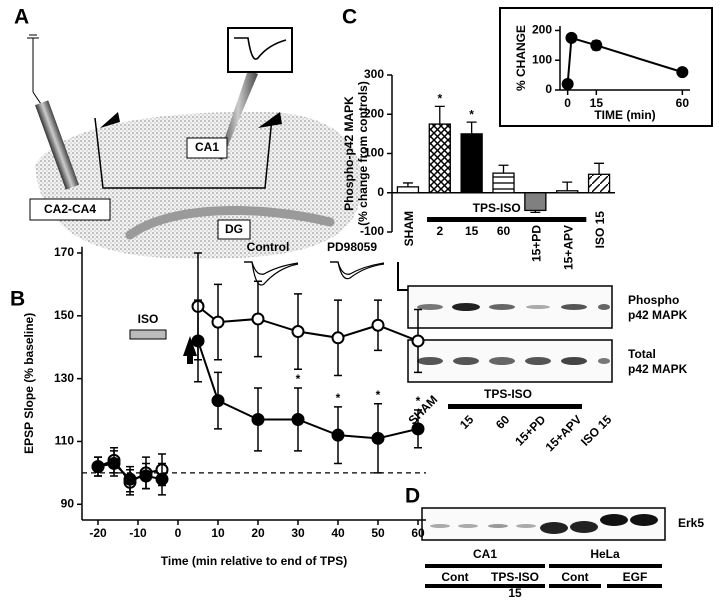 The width and height of the screenshot is (720, 603). What do you see at coordinates (521, 58) in the screenshot?
I see `y-axis-label: % CHANGE` at bounding box center [521, 58].